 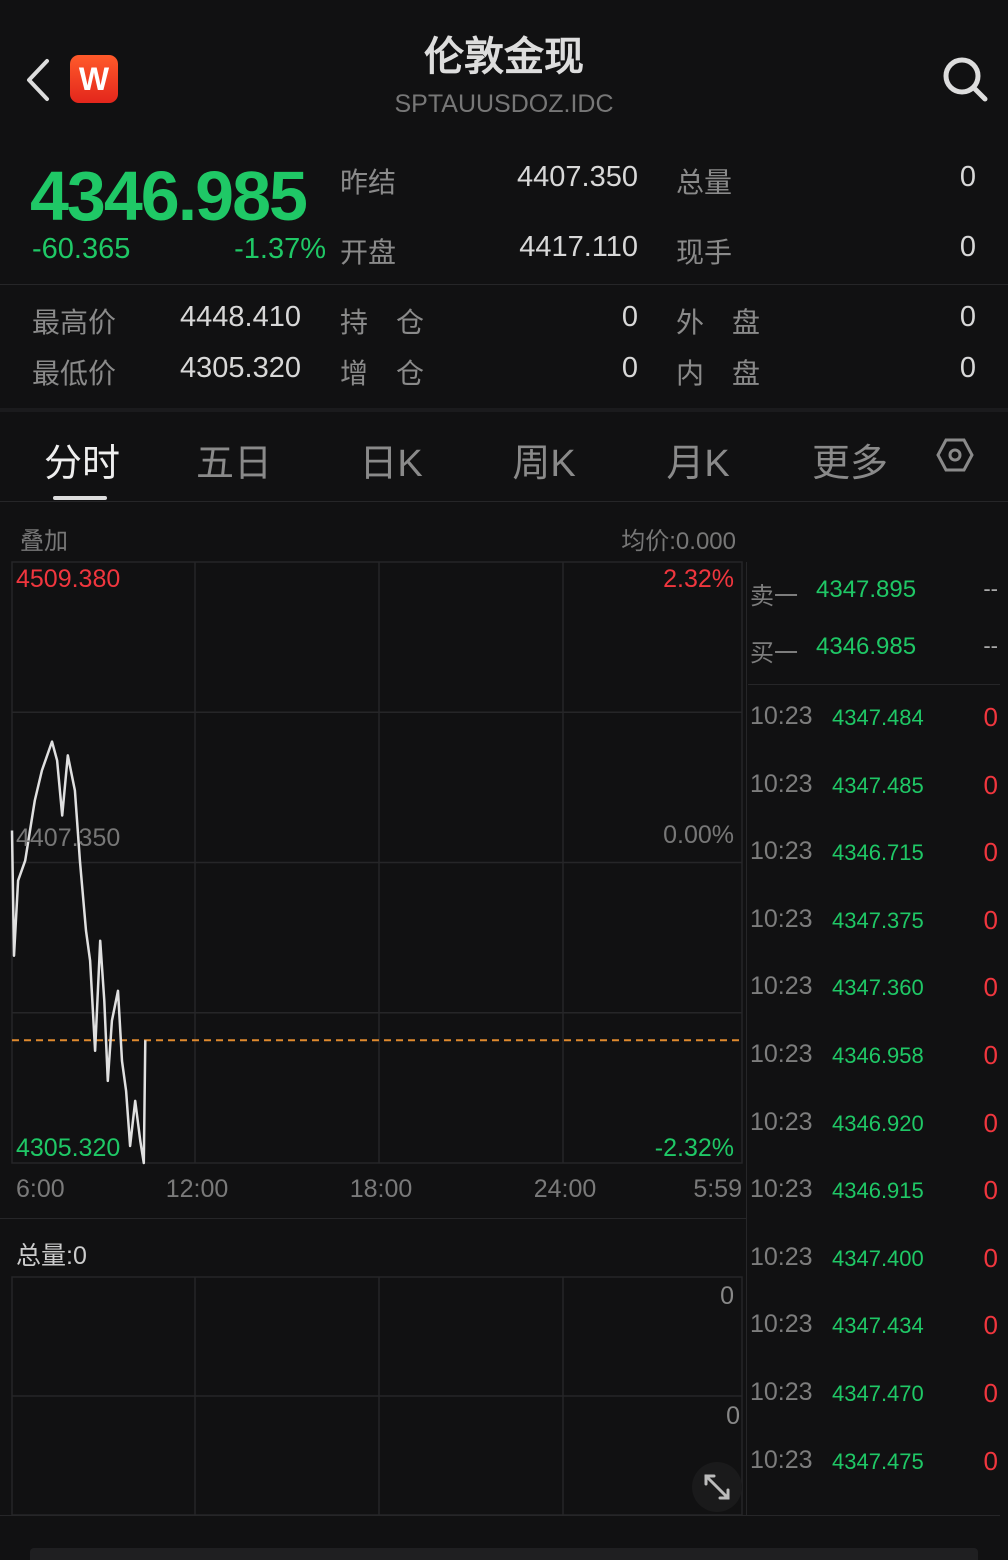 What do you see at coordinates (878, 1055) in the screenshot?
I see `trade-price: 4346.958` at bounding box center [878, 1055].